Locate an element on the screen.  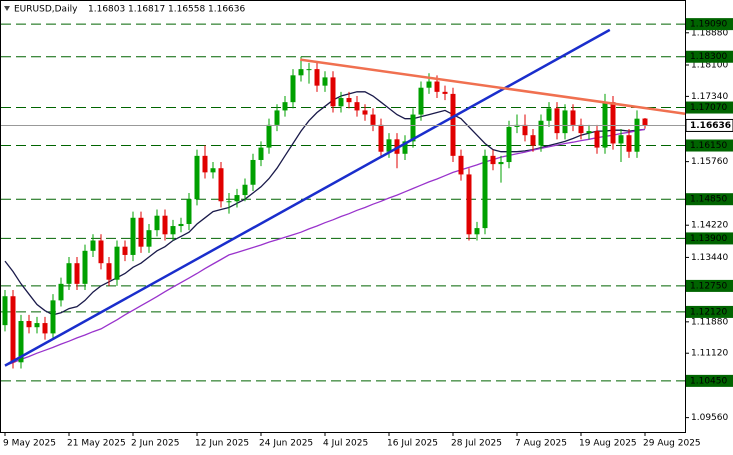
y-tick-label: 1.14220 is located at coordinates (709, 226).